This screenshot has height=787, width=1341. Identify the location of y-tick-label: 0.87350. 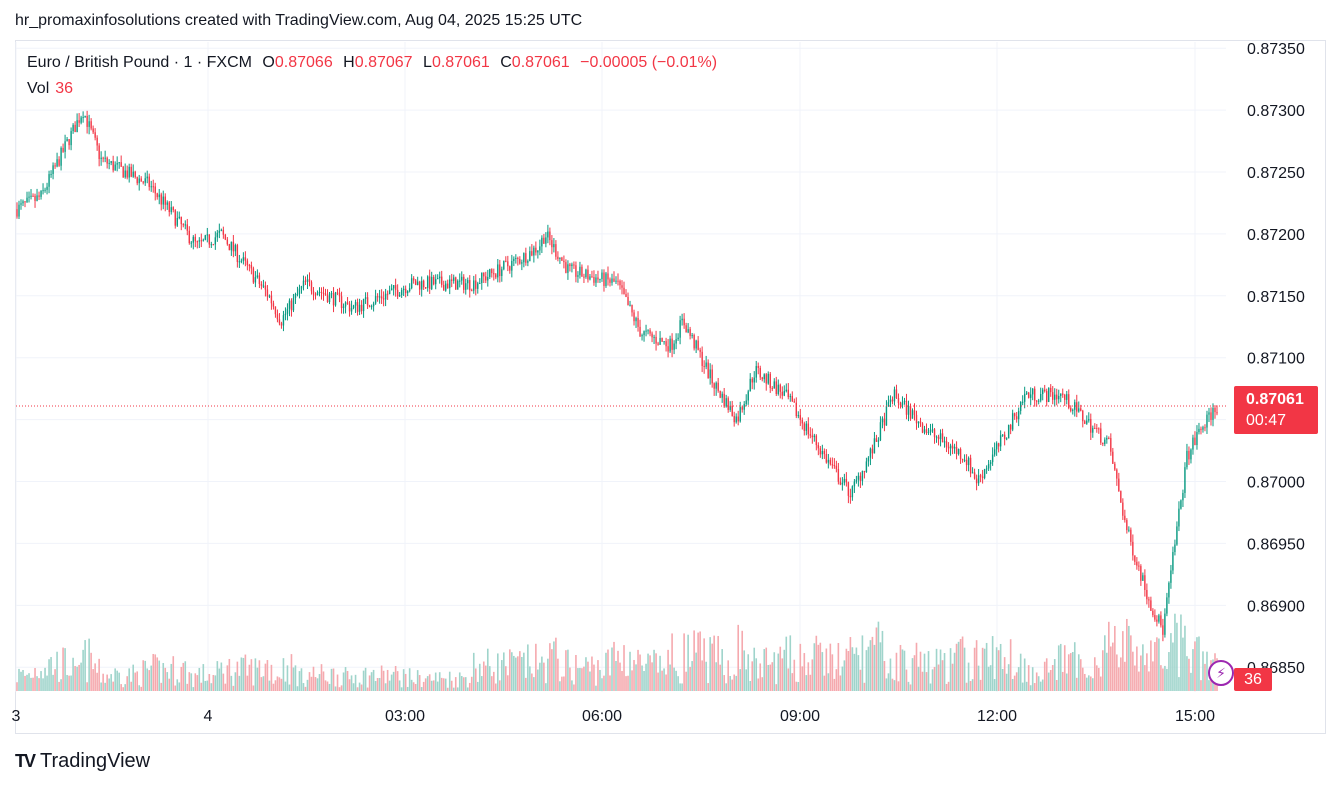
(1276, 49).